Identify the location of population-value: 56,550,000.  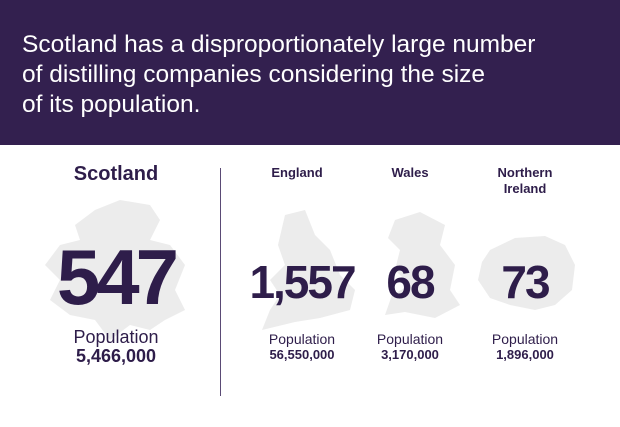
(302, 354).